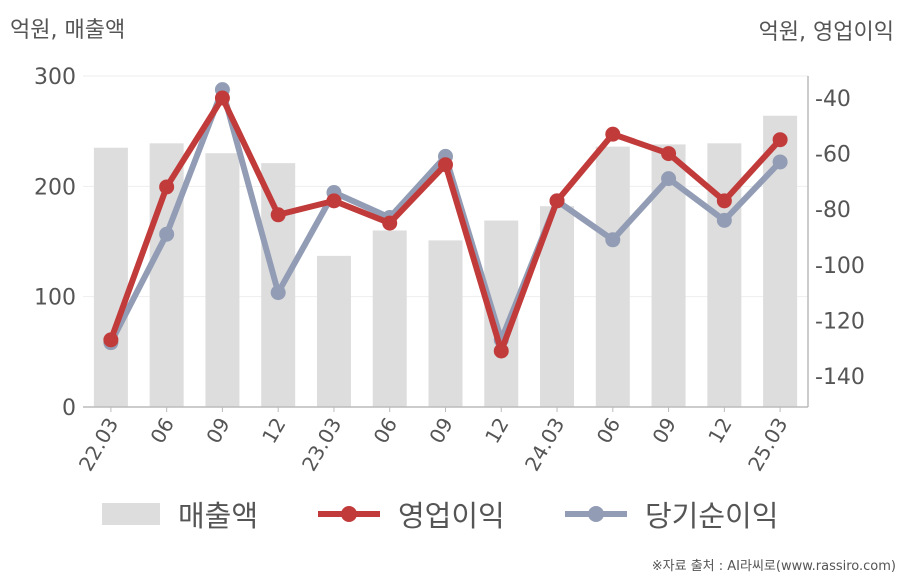 This screenshot has height=580, width=908. What do you see at coordinates (596, 514) in the screenshot?
I see `legend-swatch-net-income` at bounding box center [596, 514].